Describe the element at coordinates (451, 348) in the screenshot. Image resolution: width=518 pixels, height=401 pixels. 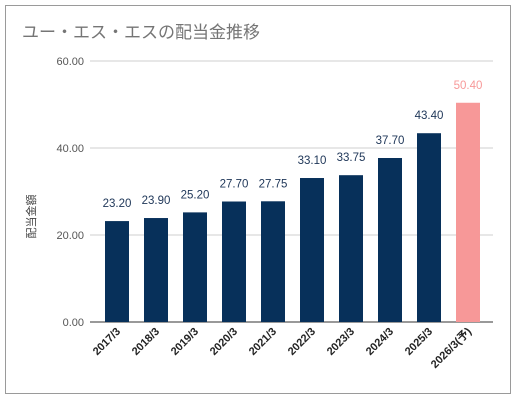
I see `x-tick-label: 2026/3(予)` at that location.